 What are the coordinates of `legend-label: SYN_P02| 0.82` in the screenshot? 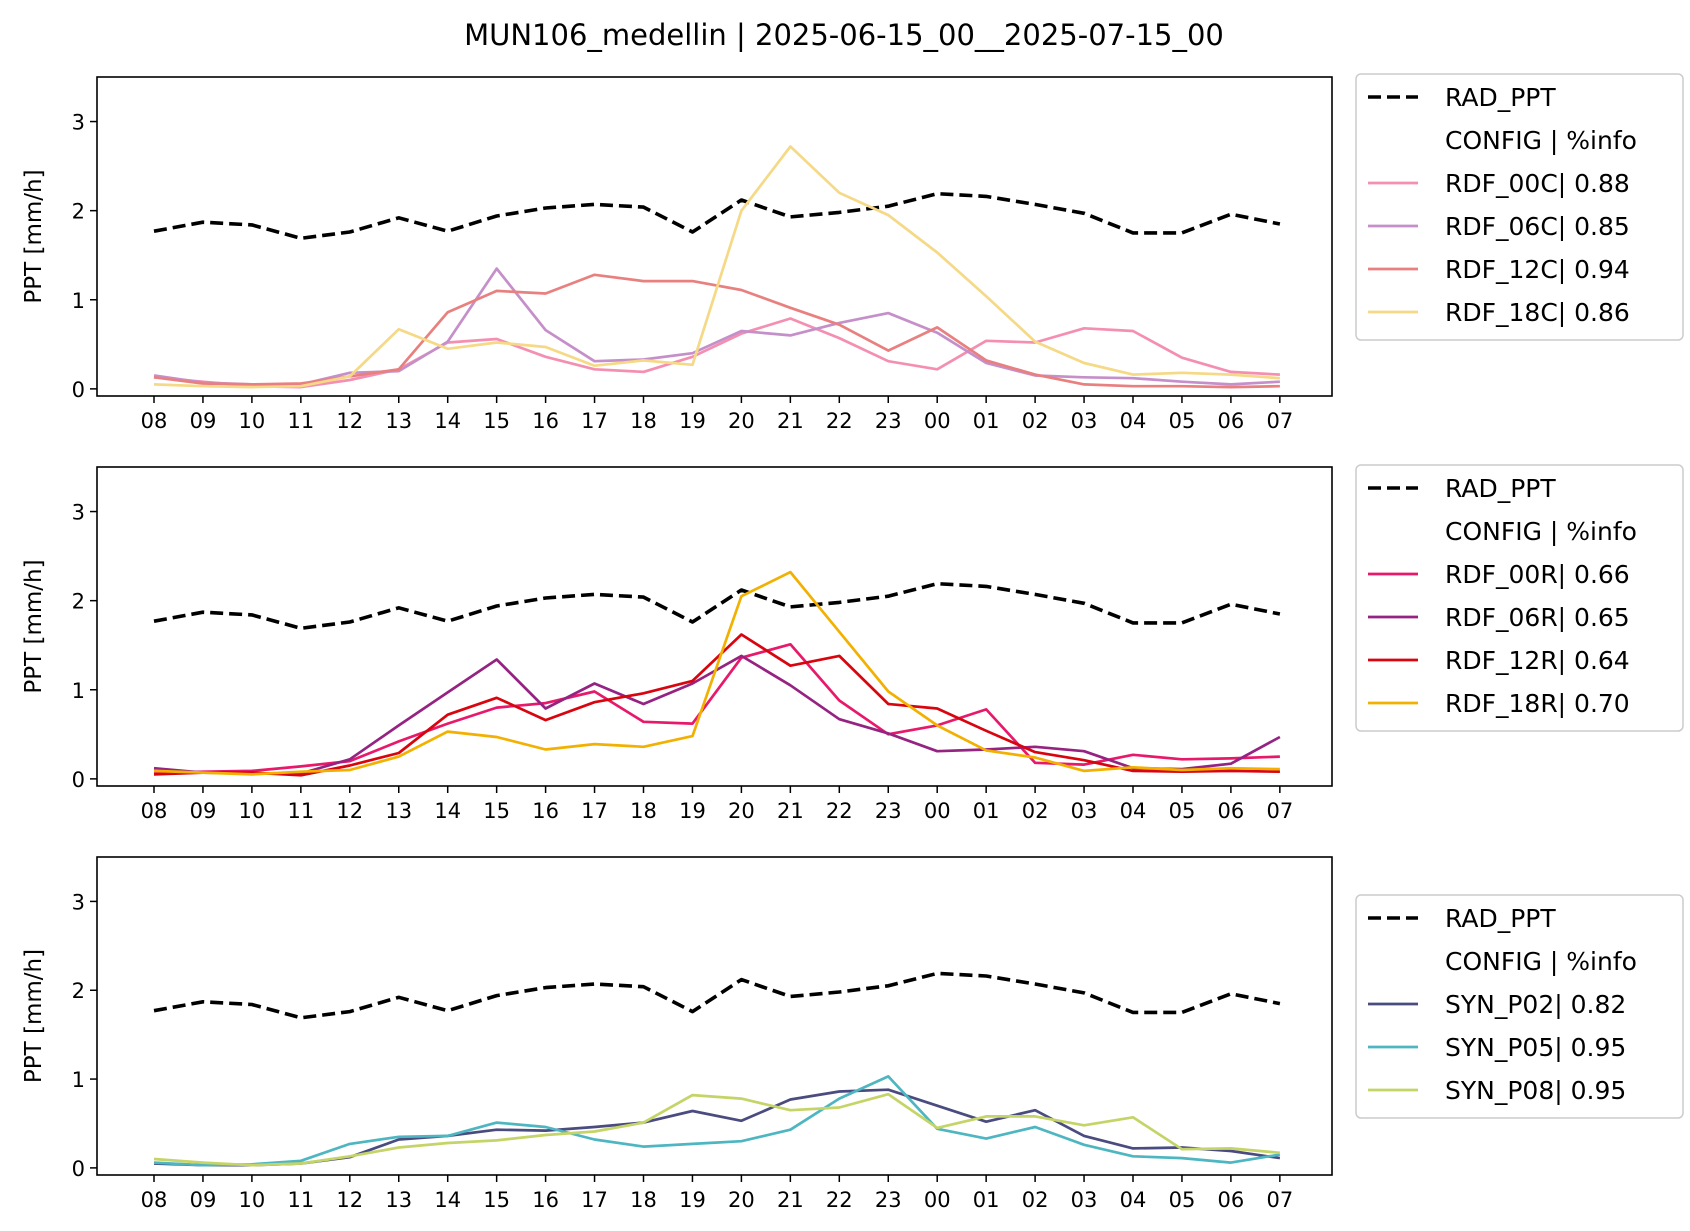 It's located at (1535, 1004).